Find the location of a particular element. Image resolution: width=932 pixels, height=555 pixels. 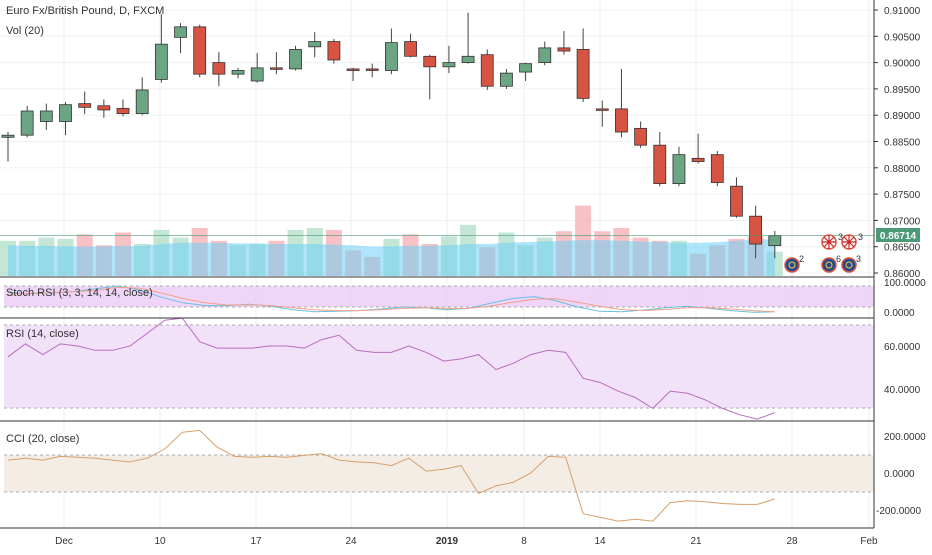

last-price-value: 0.86714 is located at coordinates (898, 236).